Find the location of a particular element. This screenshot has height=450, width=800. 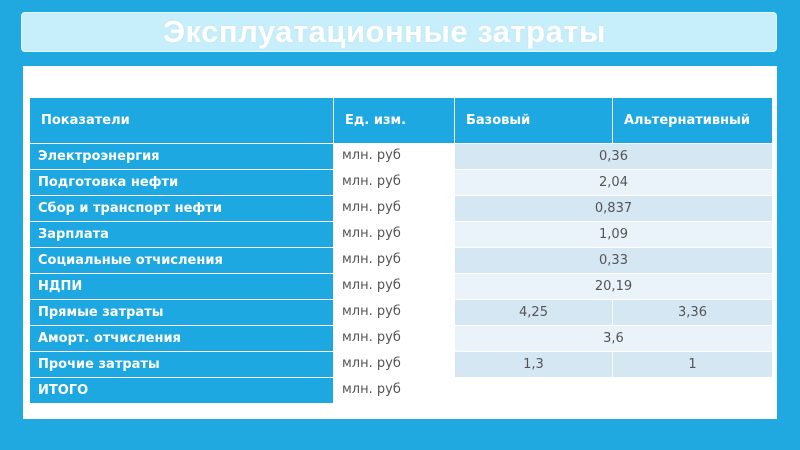

header-unit: Ед. изм. is located at coordinates (394, 120).